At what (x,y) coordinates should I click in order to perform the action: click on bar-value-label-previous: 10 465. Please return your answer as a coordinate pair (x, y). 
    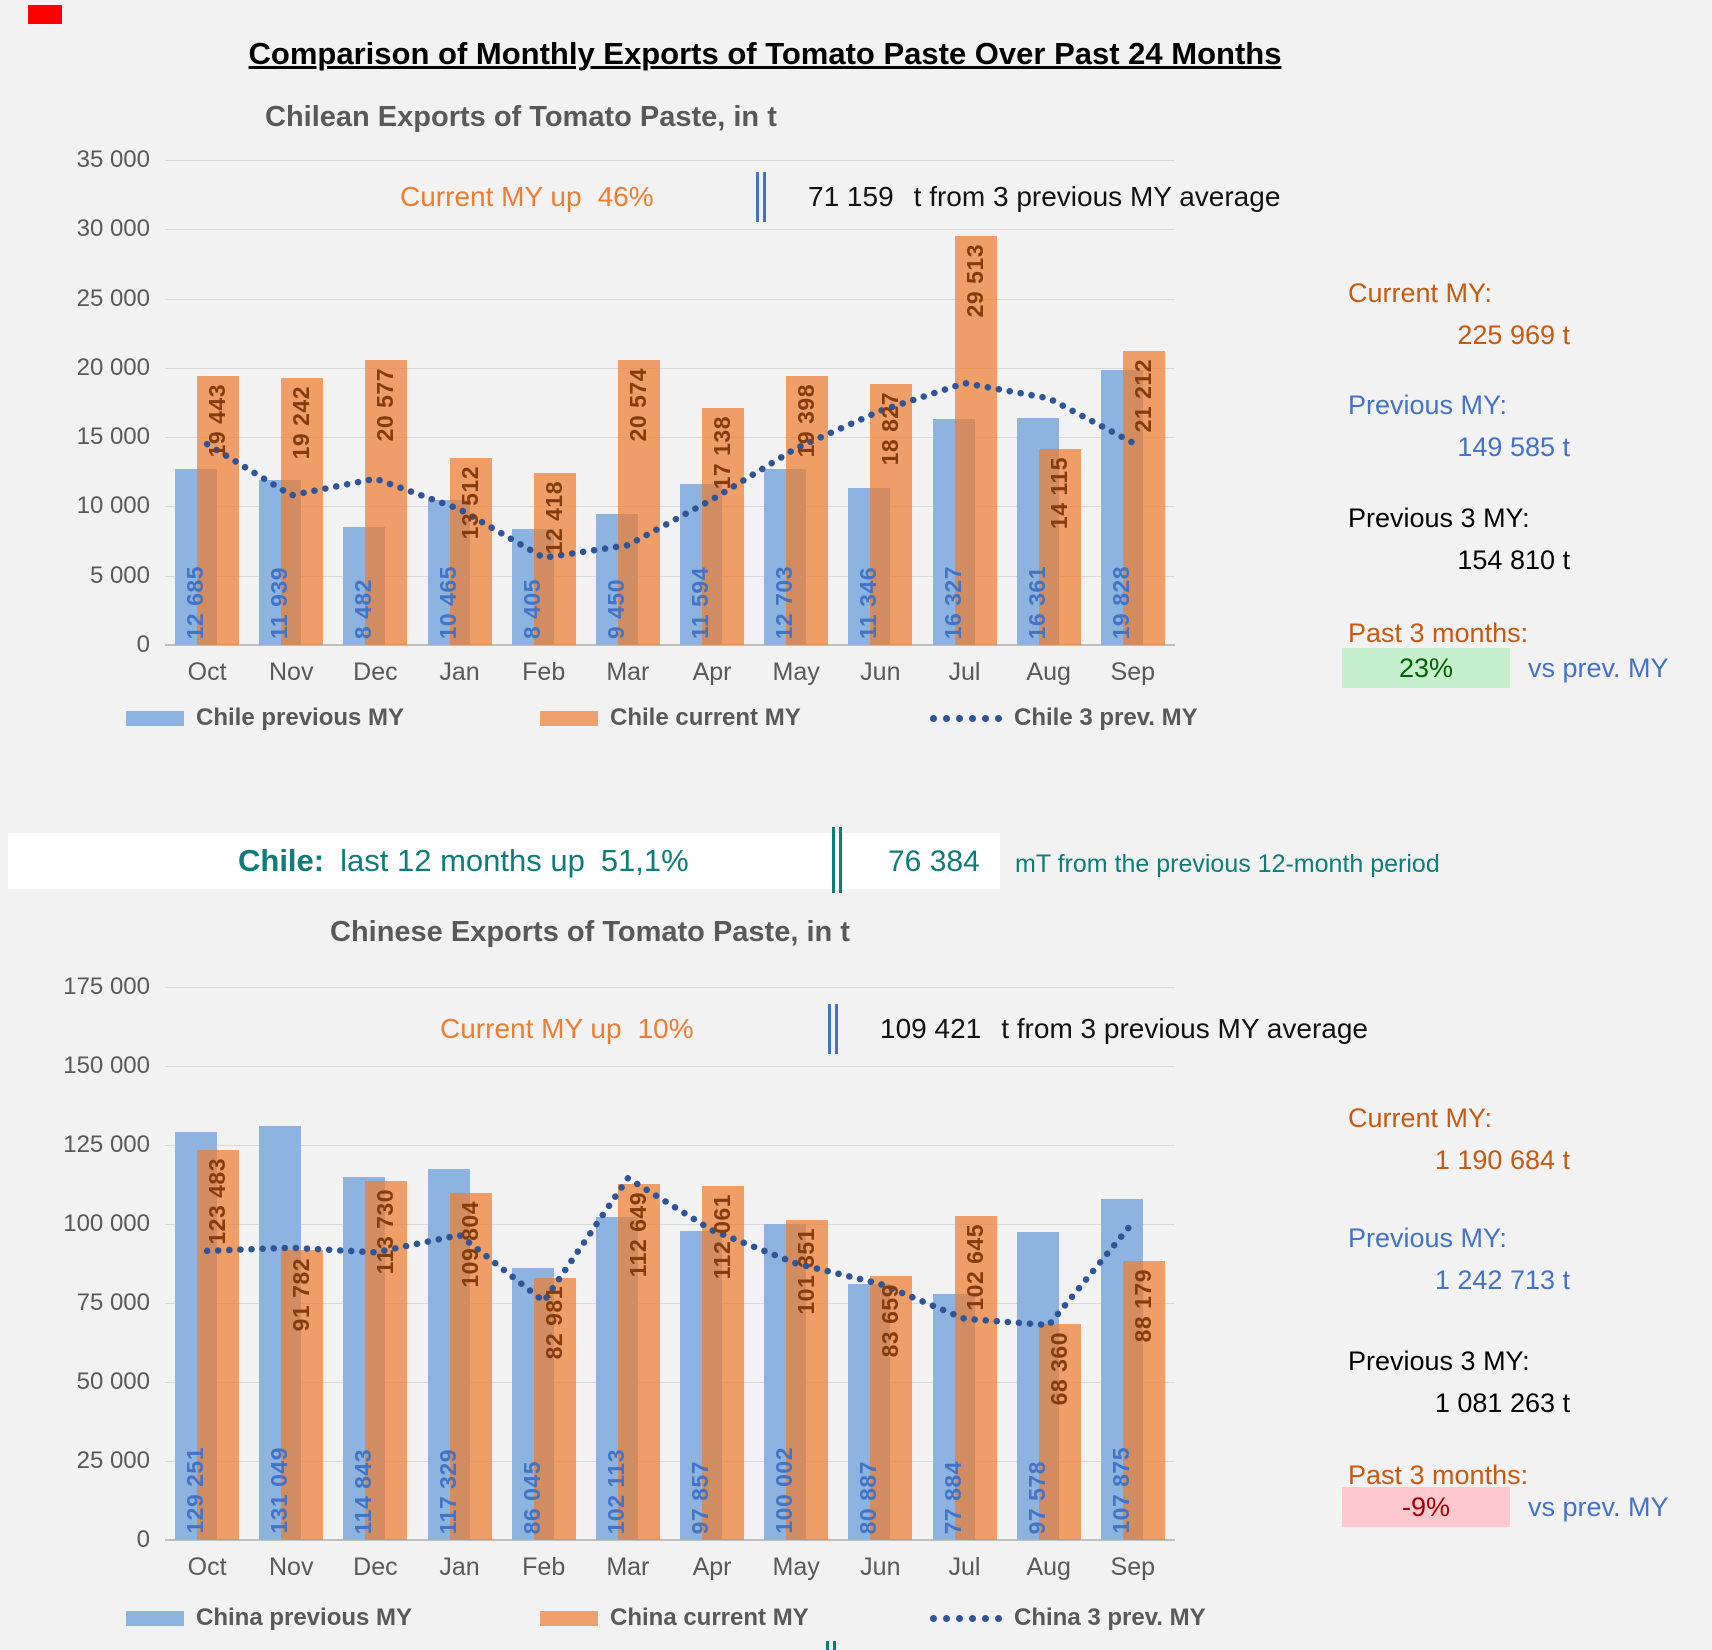
    Looking at the image, I should click on (447, 602).